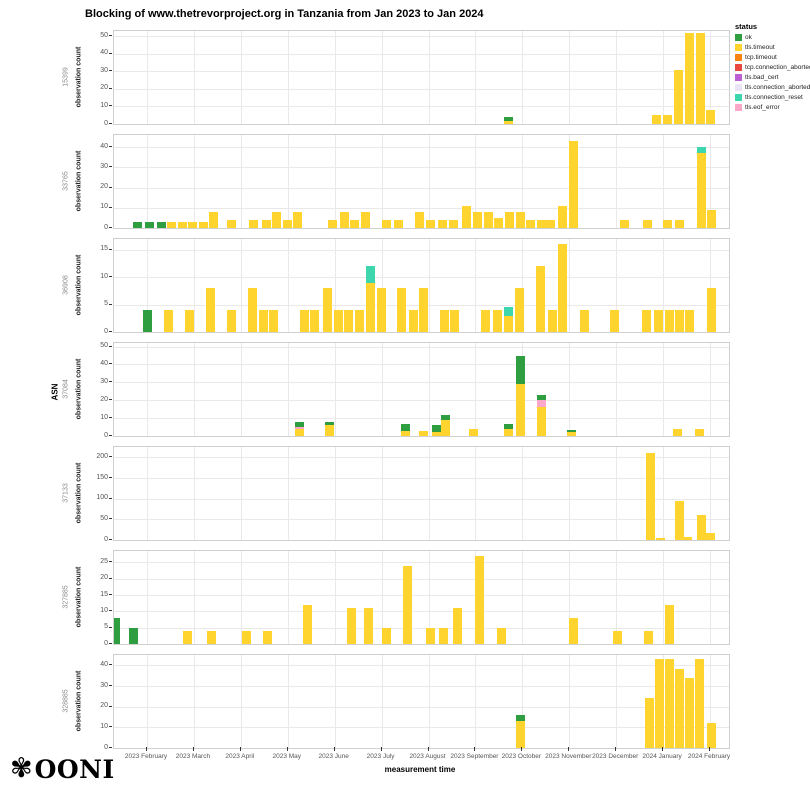 Image resolution: width=810 pixels, height=800 pixels. Describe the element at coordinates (62, 769) in the screenshot. I see `ooni-logo: ✾ OONI` at that location.